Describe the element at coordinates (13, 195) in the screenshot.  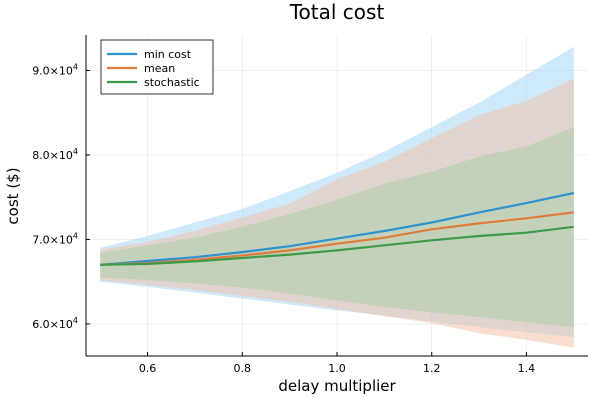
I see `y-axis-title: cost ($)` at that location.